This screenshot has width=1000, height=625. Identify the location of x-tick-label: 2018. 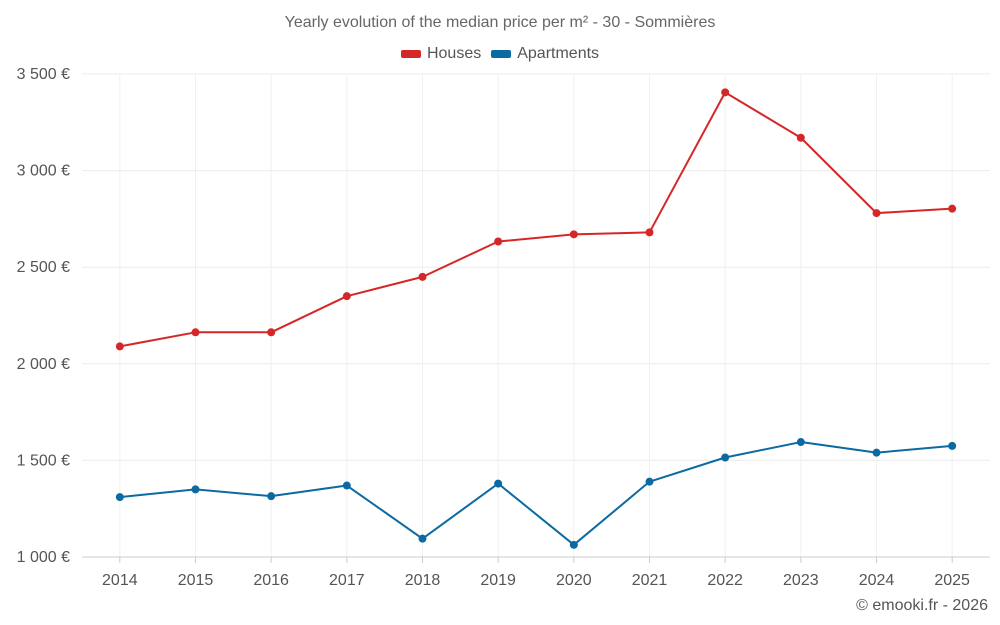
(423, 580).